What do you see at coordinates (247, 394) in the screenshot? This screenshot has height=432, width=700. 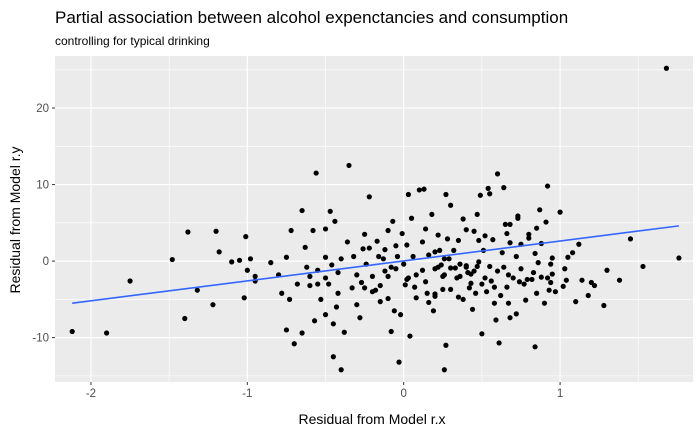 I see `x-tick-label: -1` at bounding box center [247, 394].